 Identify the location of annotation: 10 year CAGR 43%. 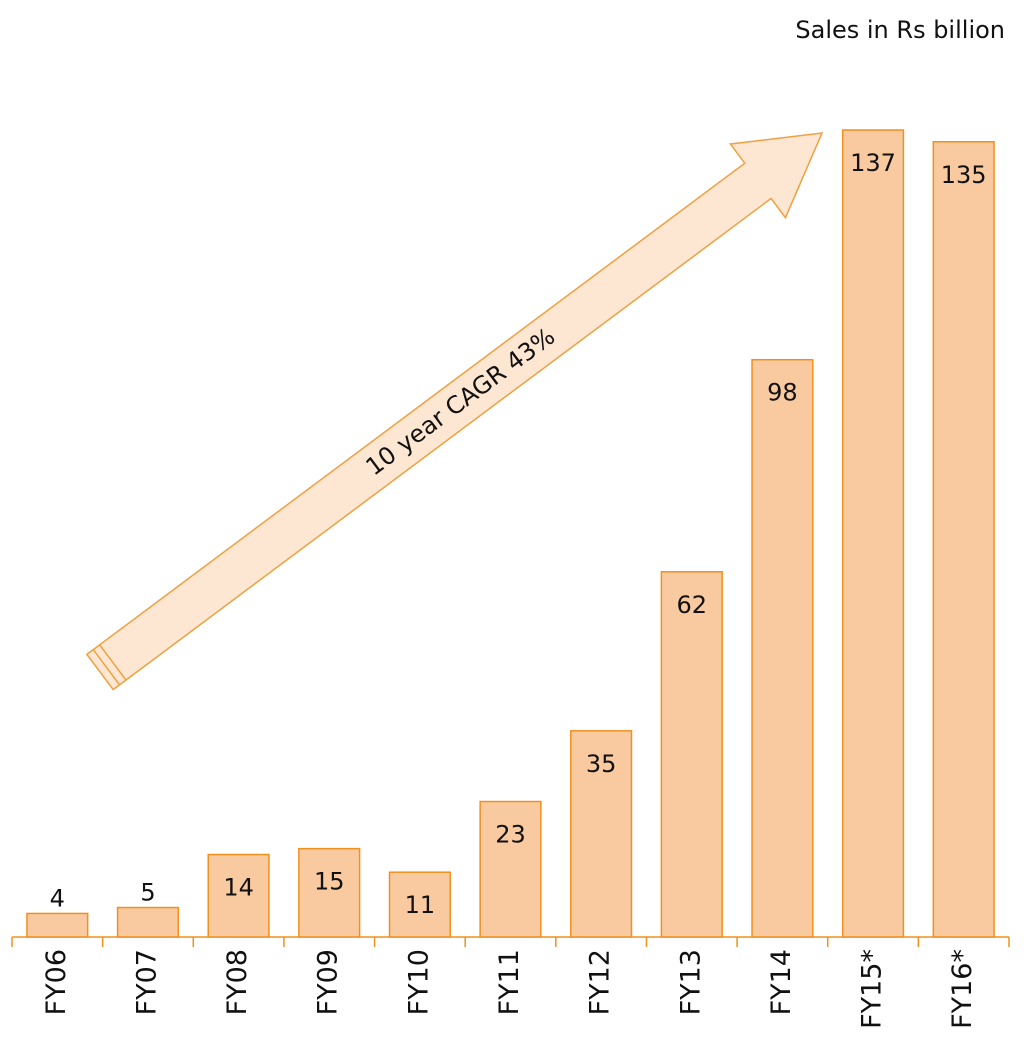
(461, 401).